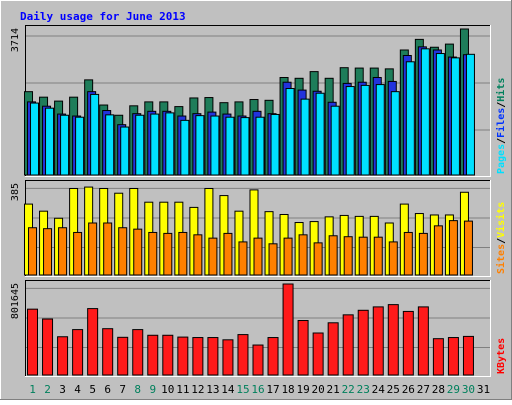 The width and height of the screenshot is (512, 405). I want to click on x-tick-label-day-9: 9, so click(152, 389).